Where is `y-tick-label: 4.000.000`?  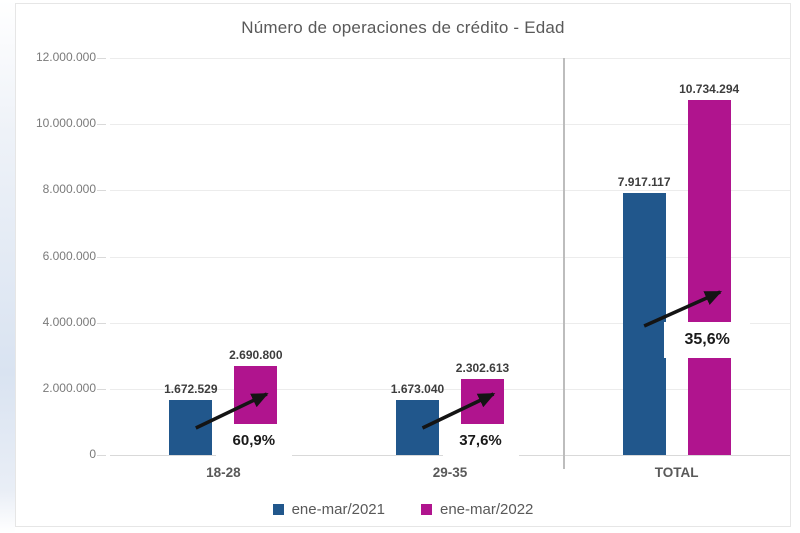
y-tick-label: 4.000.000 is located at coordinates (69, 321).